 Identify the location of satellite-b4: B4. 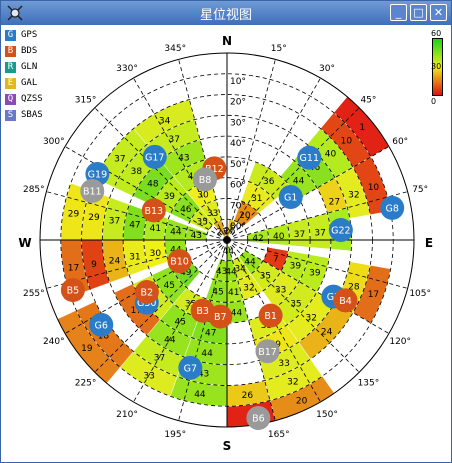
(345, 300).